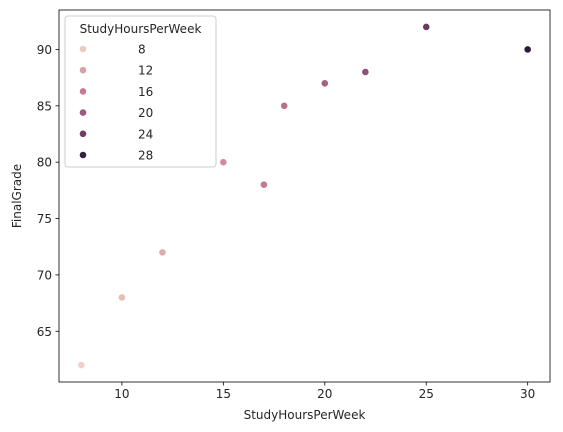 Image resolution: width=563 pixels, height=432 pixels. What do you see at coordinates (142, 50) in the screenshot?
I see `legend-label: 8` at bounding box center [142, 50].